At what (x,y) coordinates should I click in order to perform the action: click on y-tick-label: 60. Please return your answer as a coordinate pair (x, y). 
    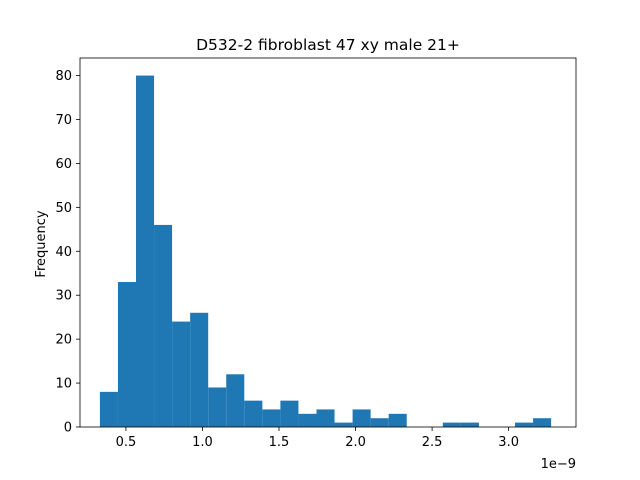
    Looking at the image, I should click on (63, 164).